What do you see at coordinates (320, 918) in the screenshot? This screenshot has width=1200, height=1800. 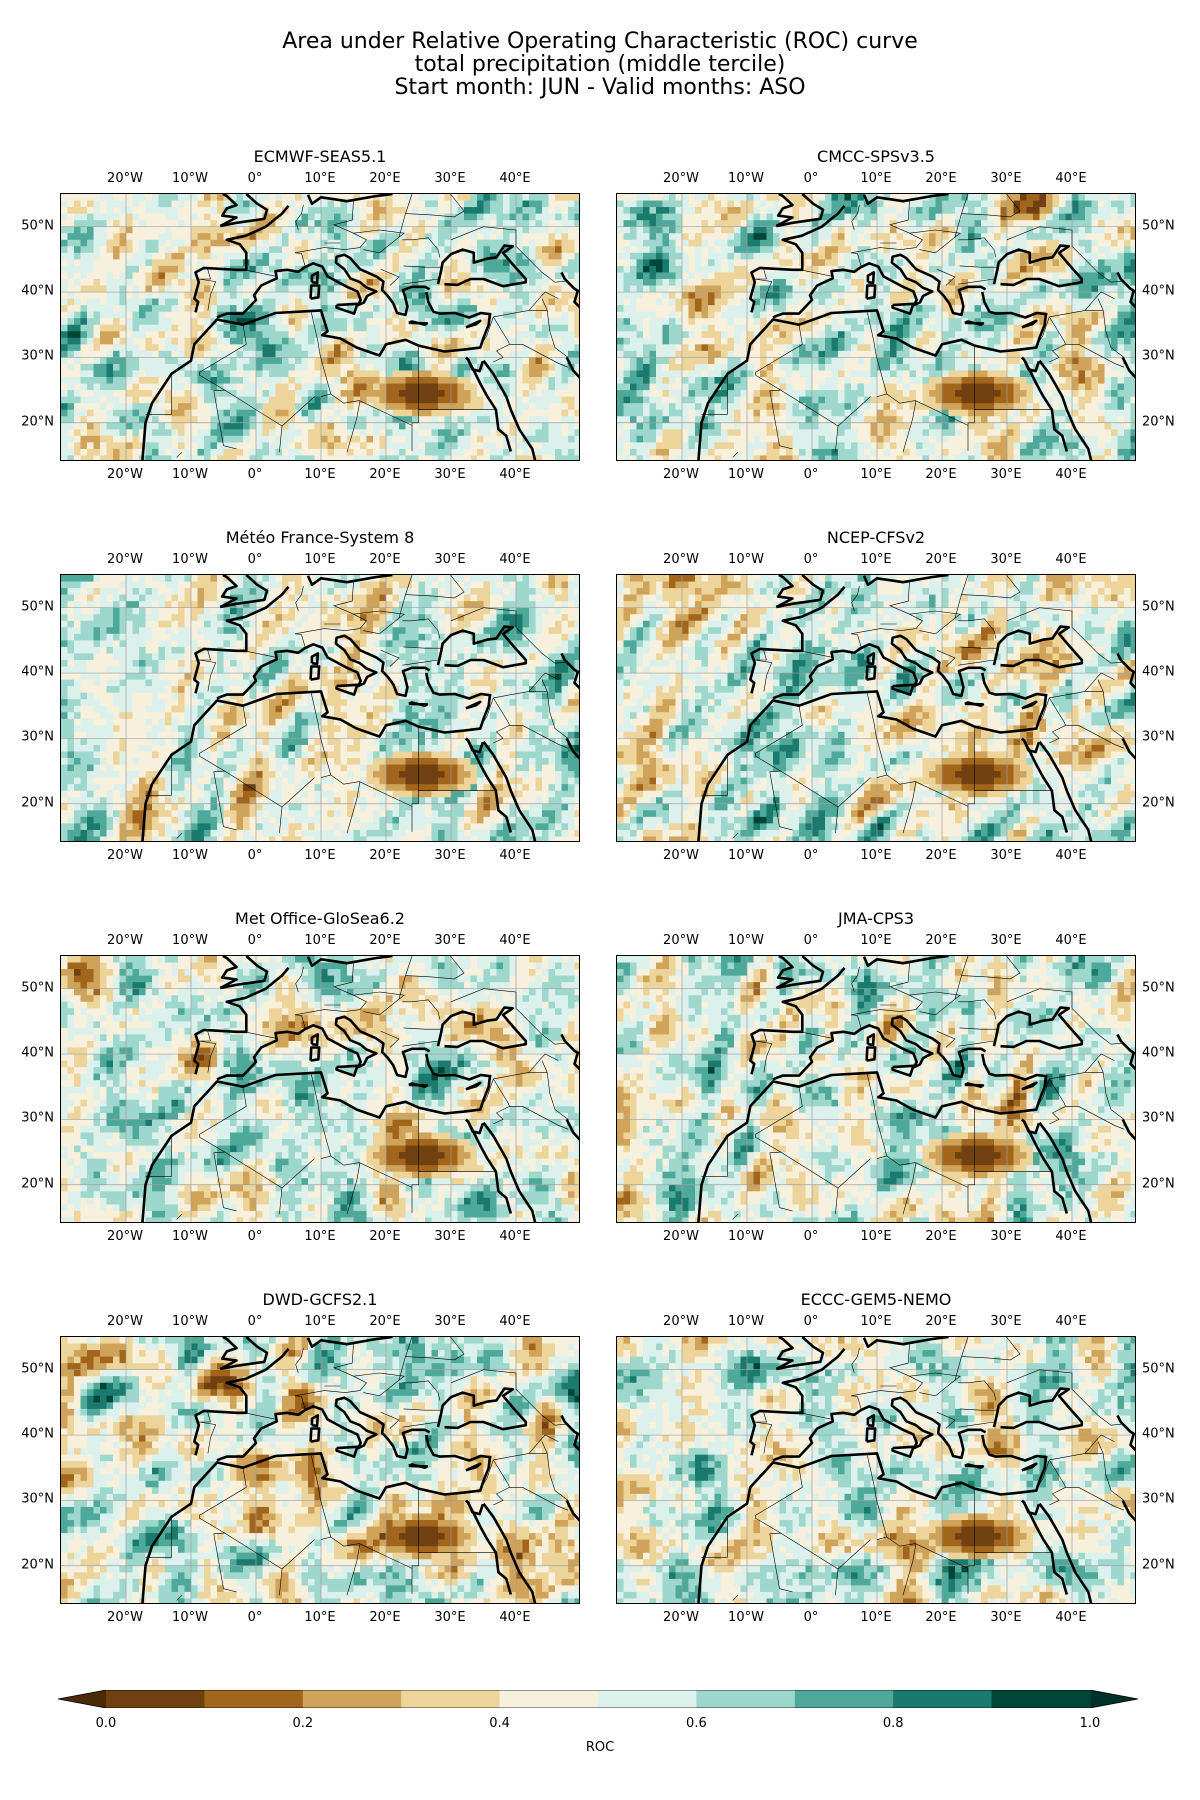 I see `panel-title: Met Office-GloSea6.2` at bounding box center [320, 918].